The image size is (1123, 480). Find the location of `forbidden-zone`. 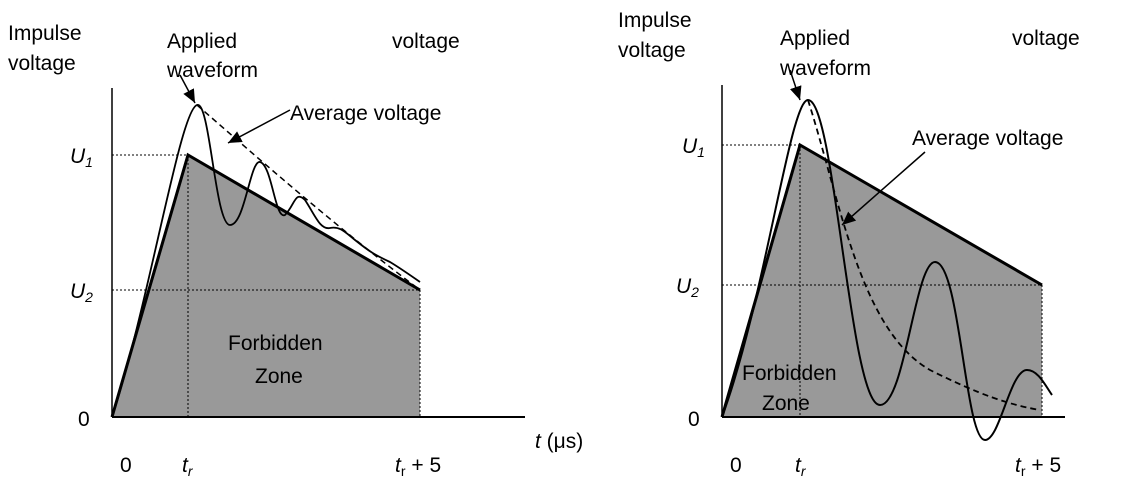

forbidden-zone is located at coordinates (266, 286).